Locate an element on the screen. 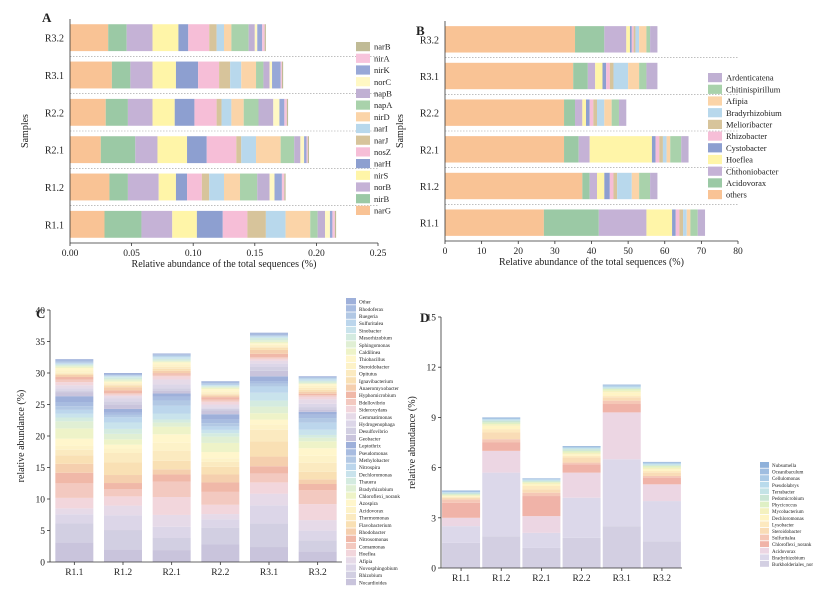 The height and width of the screenshot is (589, 813). y-tick-label: 35 is located at coordinates (41, 343).